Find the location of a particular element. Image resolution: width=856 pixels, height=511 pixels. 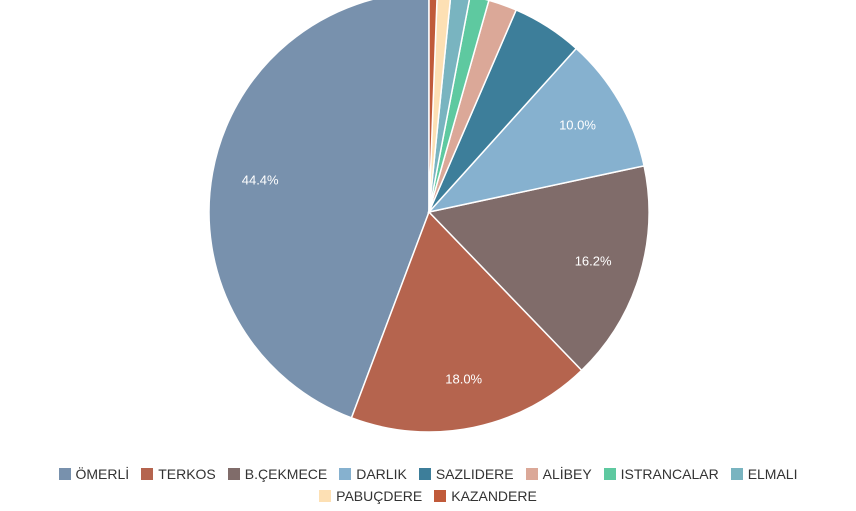

legend-item-pabuc-dere: PABUÇDERE is located at coordinates (370, 496).